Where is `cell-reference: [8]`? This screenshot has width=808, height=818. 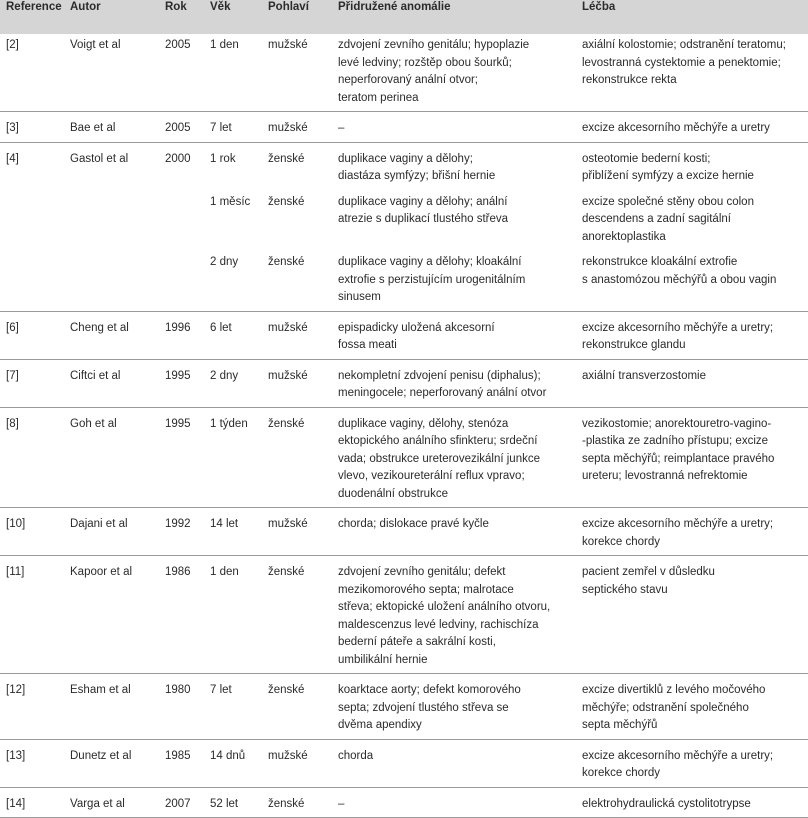 cell-reference: [8] is located at coordinates (32, 457).